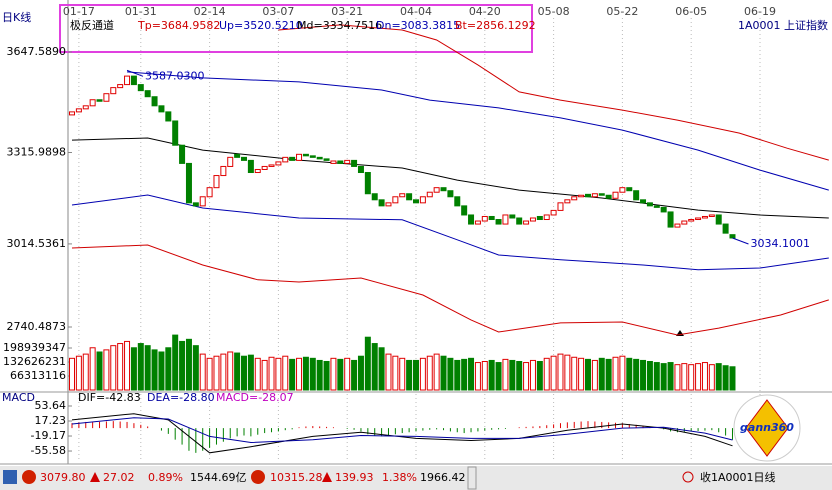 The height and width of the screenshot is (490, 832). What do you see at coordinates (16, 17) in the screenshot?
I see `chart-title: 日K线` at bounding box center [16, 17].